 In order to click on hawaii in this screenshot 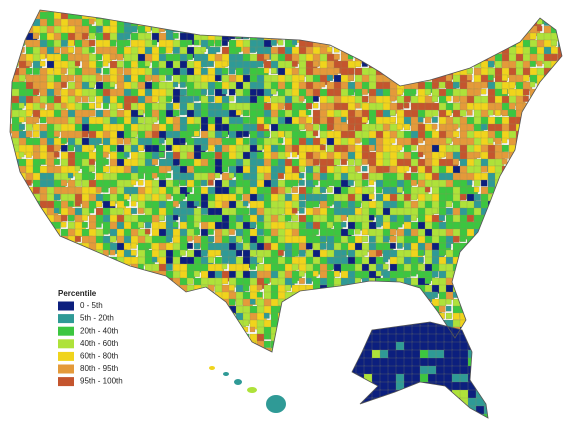, I will do `click(247, 389)`.